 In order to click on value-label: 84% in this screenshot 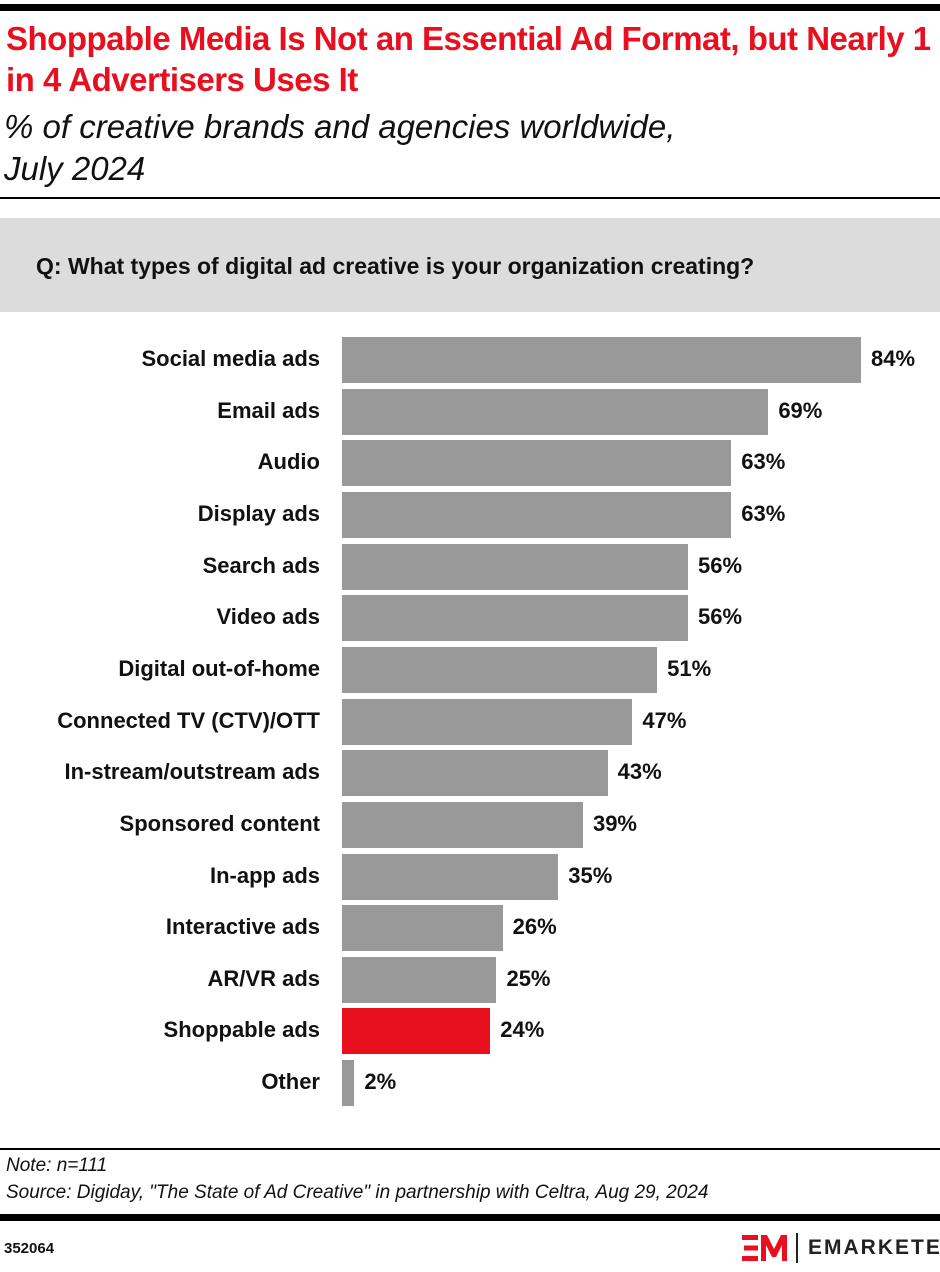, I will do `click(893, 358)`.